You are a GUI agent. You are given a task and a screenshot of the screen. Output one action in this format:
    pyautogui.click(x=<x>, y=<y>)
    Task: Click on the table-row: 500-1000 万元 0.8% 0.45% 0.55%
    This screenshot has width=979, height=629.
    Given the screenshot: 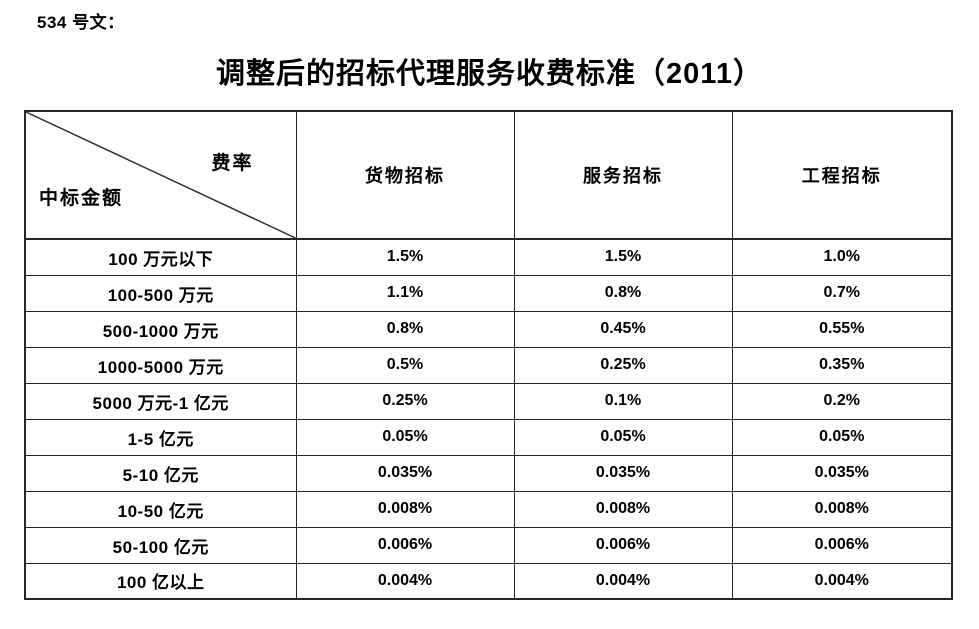 What is the action you would take?
    pyautogui.click(x=488, y=329)
    